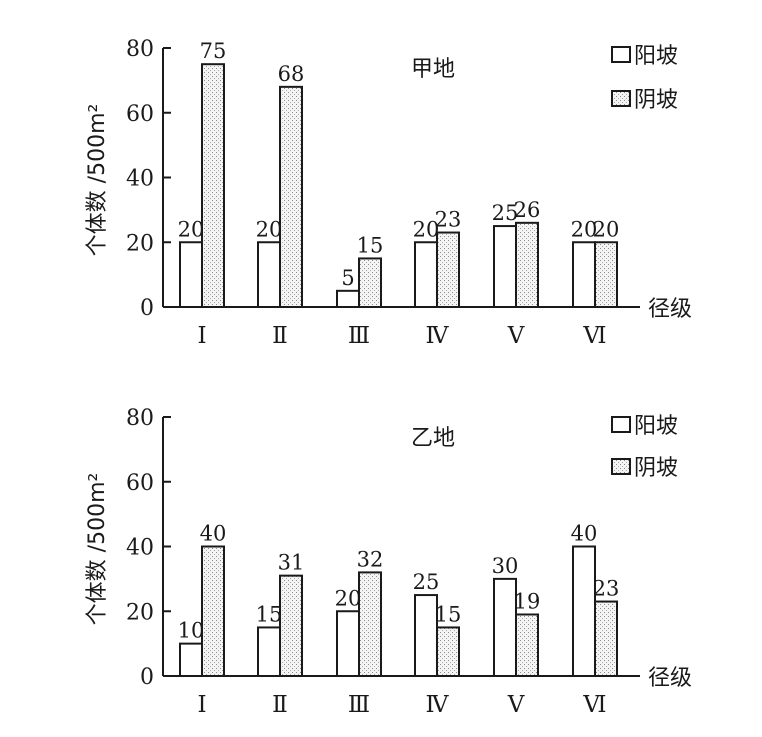 The image size is (762, 737). I want to click on bar-value-label: 5, so click(347, 278).